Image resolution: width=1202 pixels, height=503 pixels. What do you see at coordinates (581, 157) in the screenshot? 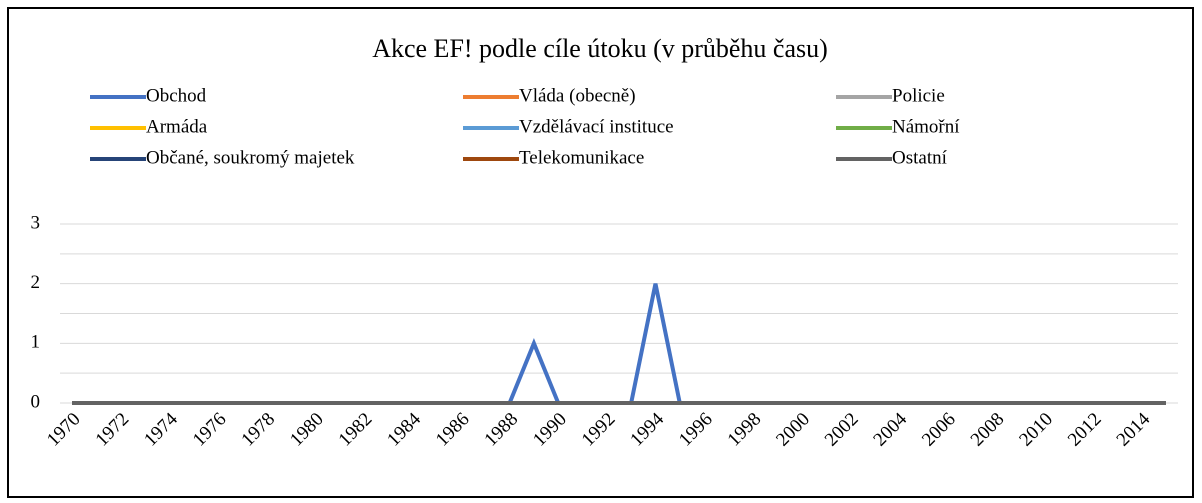
I see `legend-label: Telekomunikace` at bounding box center [581, 157].